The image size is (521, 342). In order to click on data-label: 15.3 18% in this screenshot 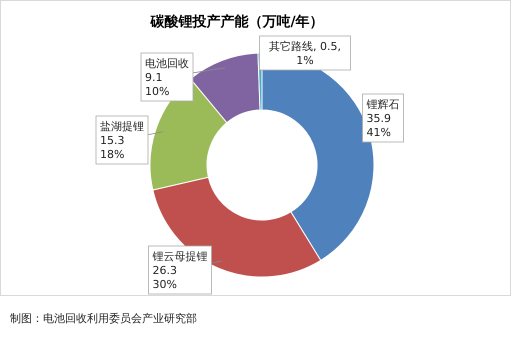, I will do `click(112, 147)`.